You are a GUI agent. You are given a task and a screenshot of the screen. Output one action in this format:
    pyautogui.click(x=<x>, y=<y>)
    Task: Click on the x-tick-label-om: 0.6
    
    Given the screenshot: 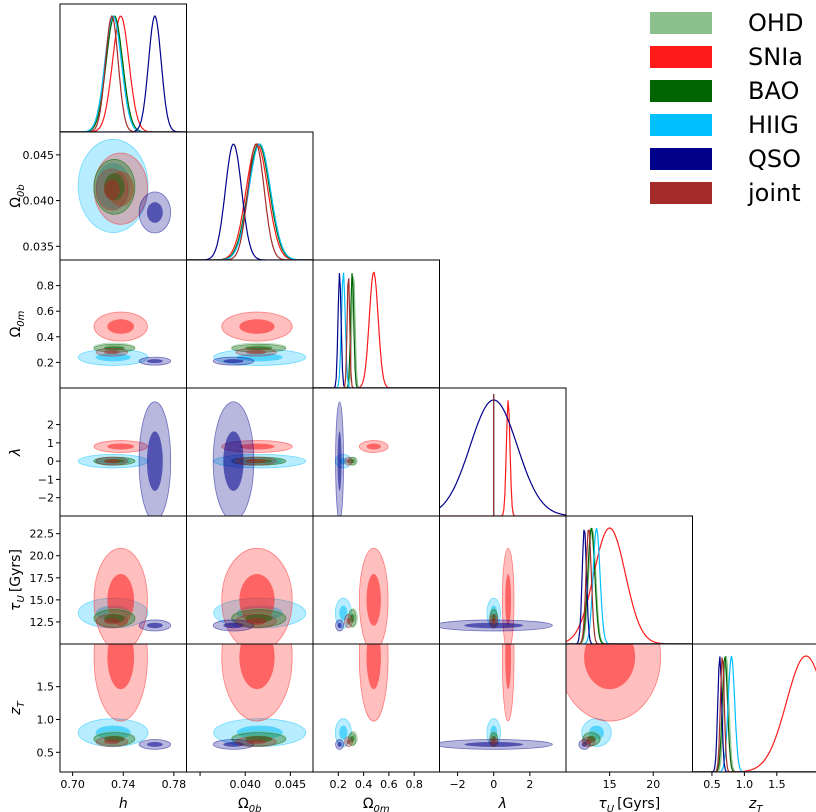 What is the action you would take?
    pyautogui.click(x=389, y=784)
    